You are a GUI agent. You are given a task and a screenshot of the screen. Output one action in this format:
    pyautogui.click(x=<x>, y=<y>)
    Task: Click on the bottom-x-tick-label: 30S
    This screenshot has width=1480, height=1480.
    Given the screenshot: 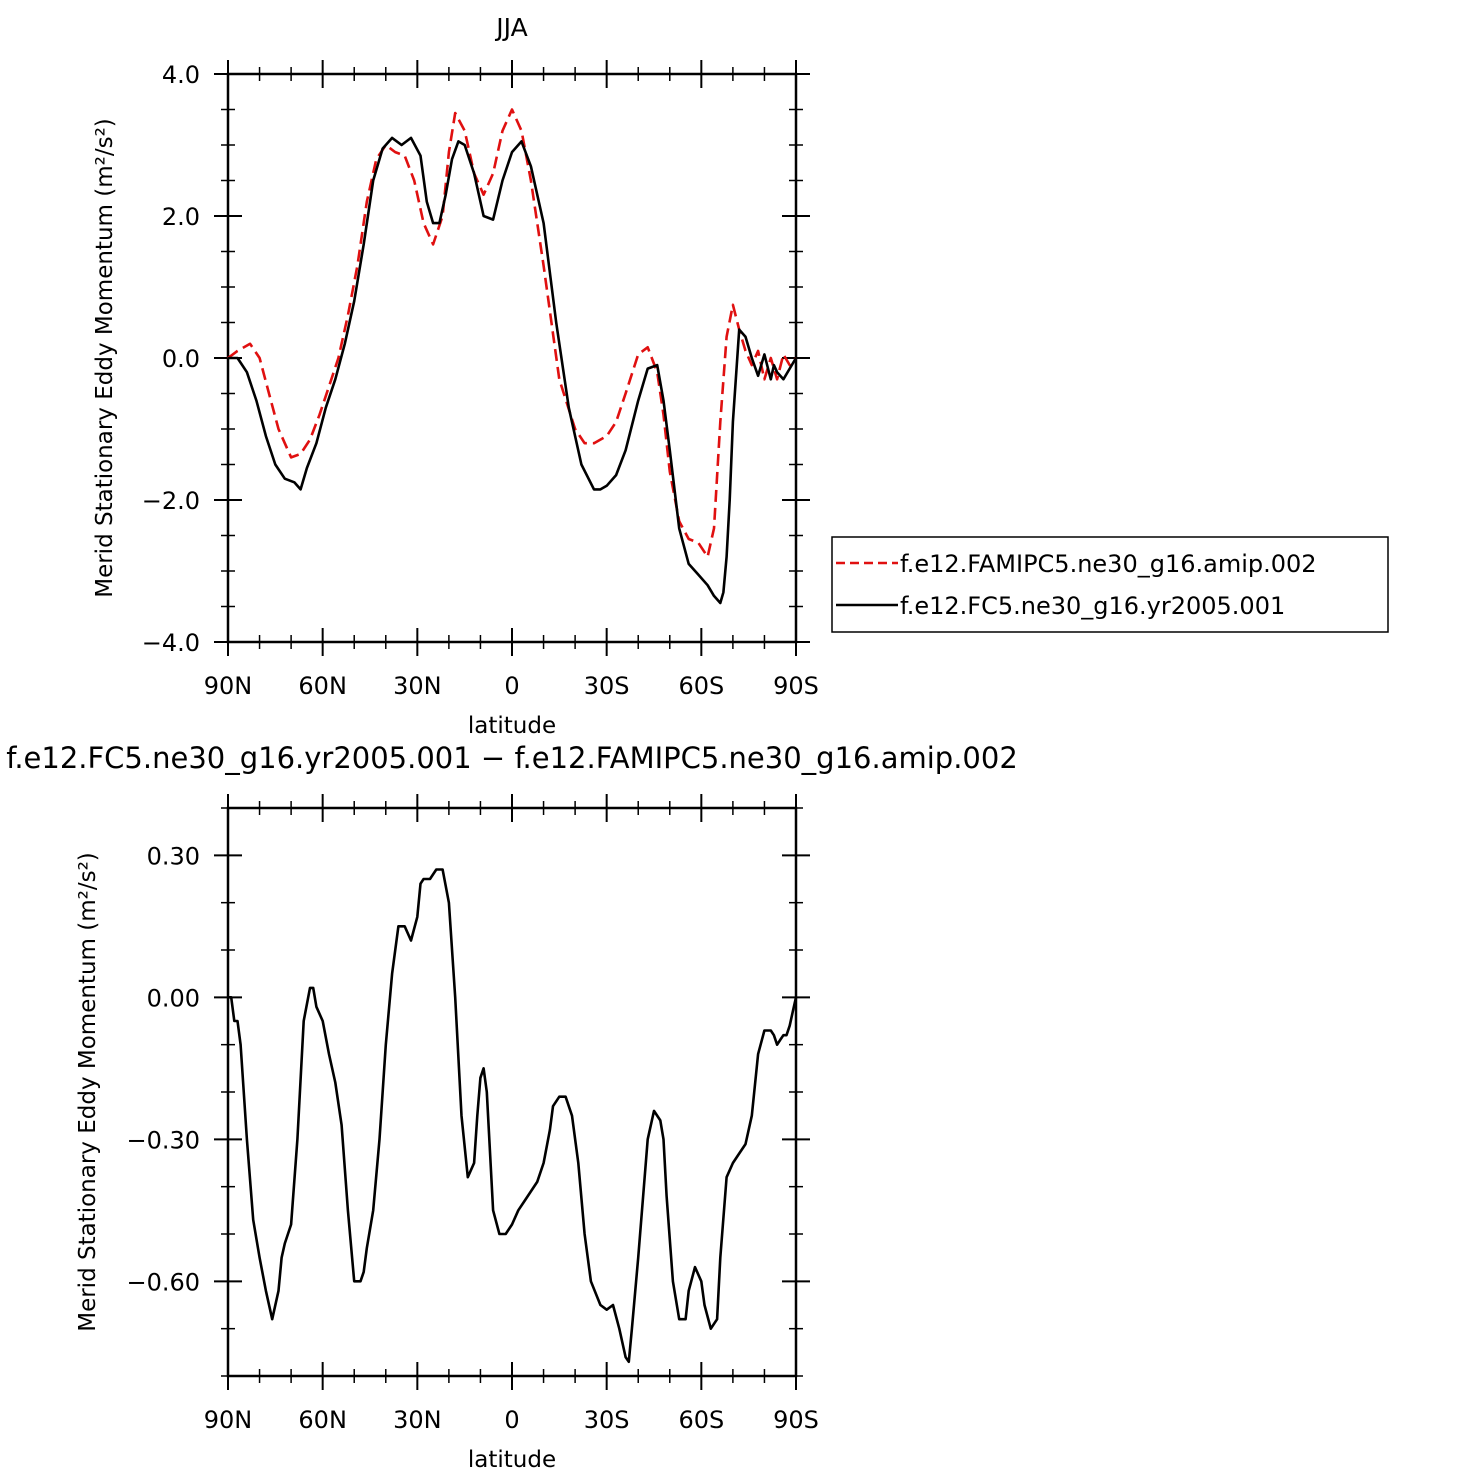 What is the action you would take?
    pyautogui.click(x=607, y=1420)
    